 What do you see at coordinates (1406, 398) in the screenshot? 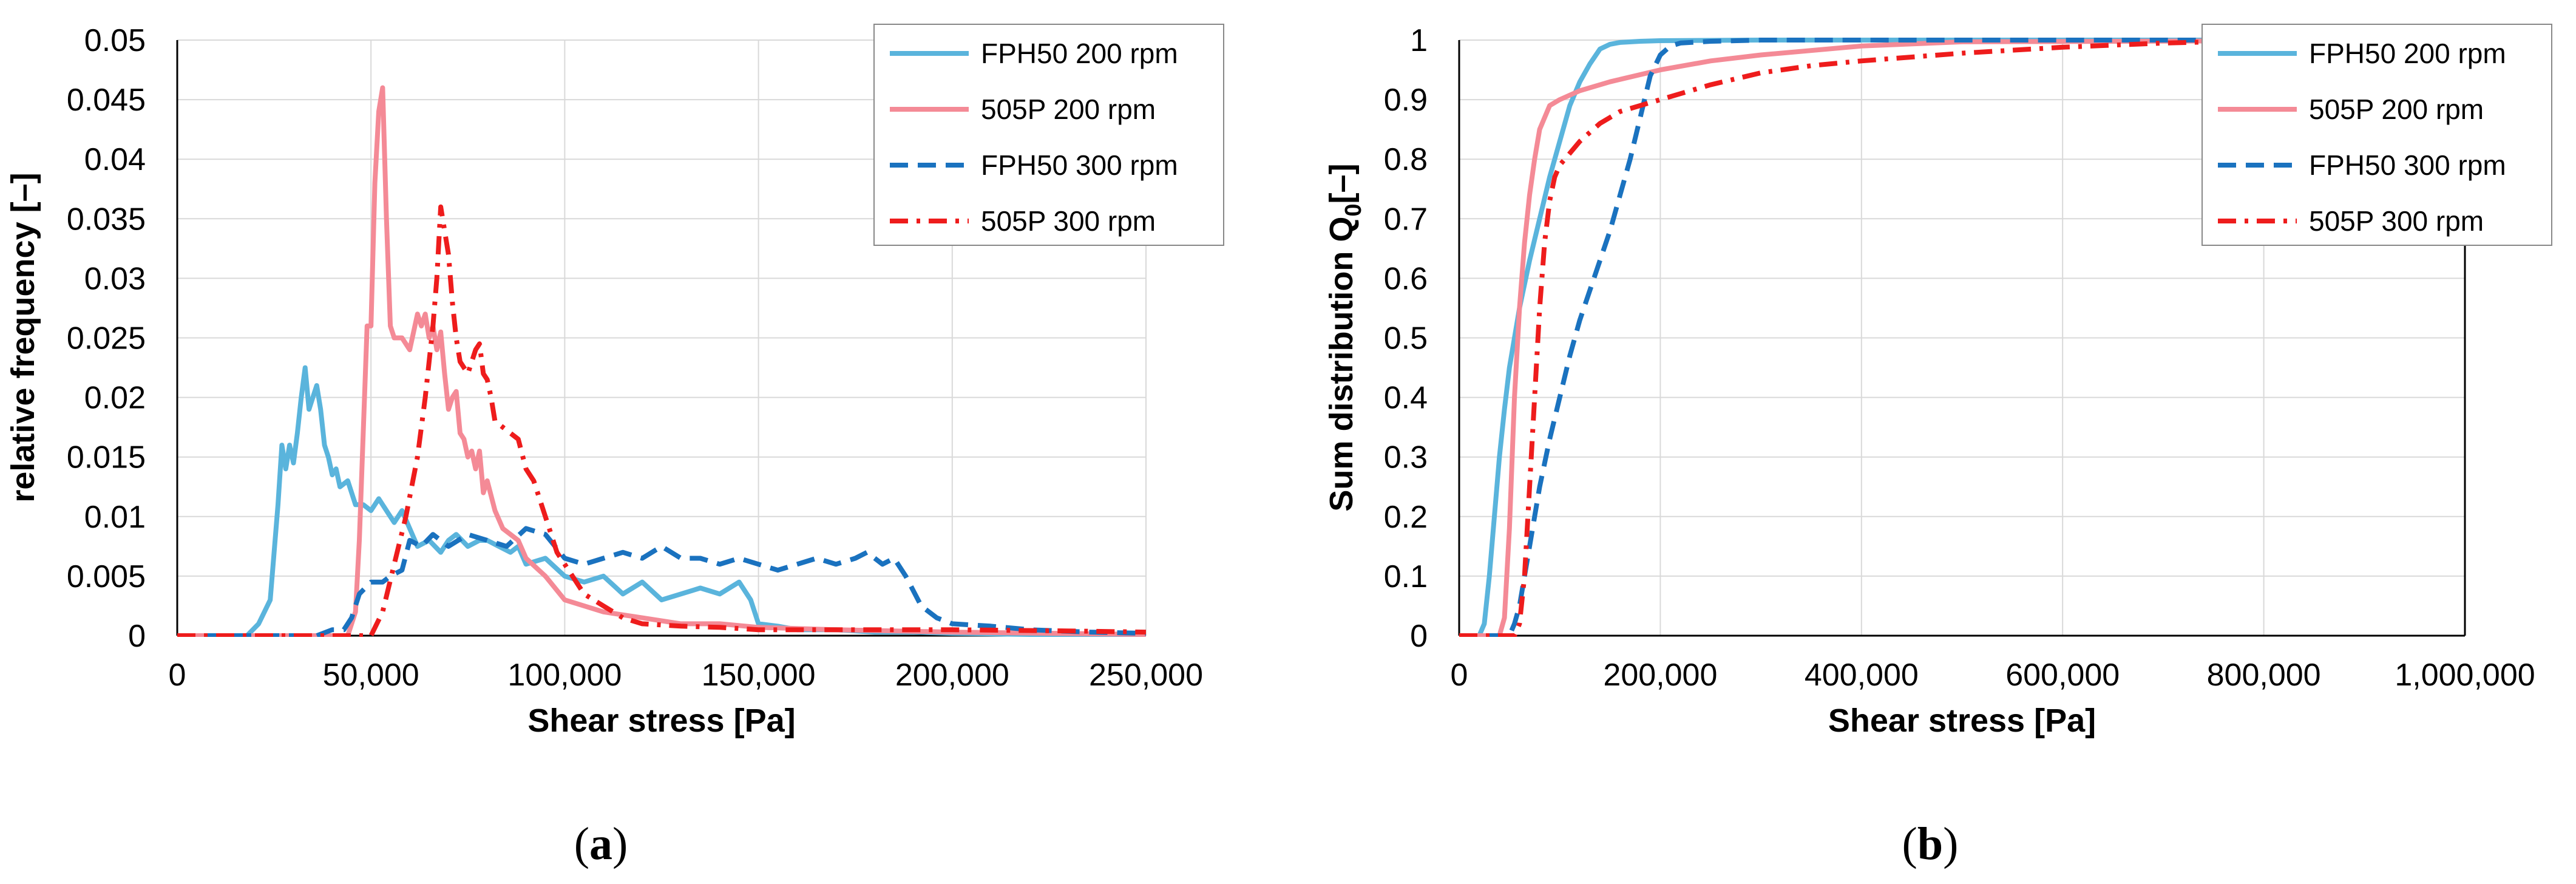
I see `y-tick-label: 0.4` at bounding box center [1406, 398].